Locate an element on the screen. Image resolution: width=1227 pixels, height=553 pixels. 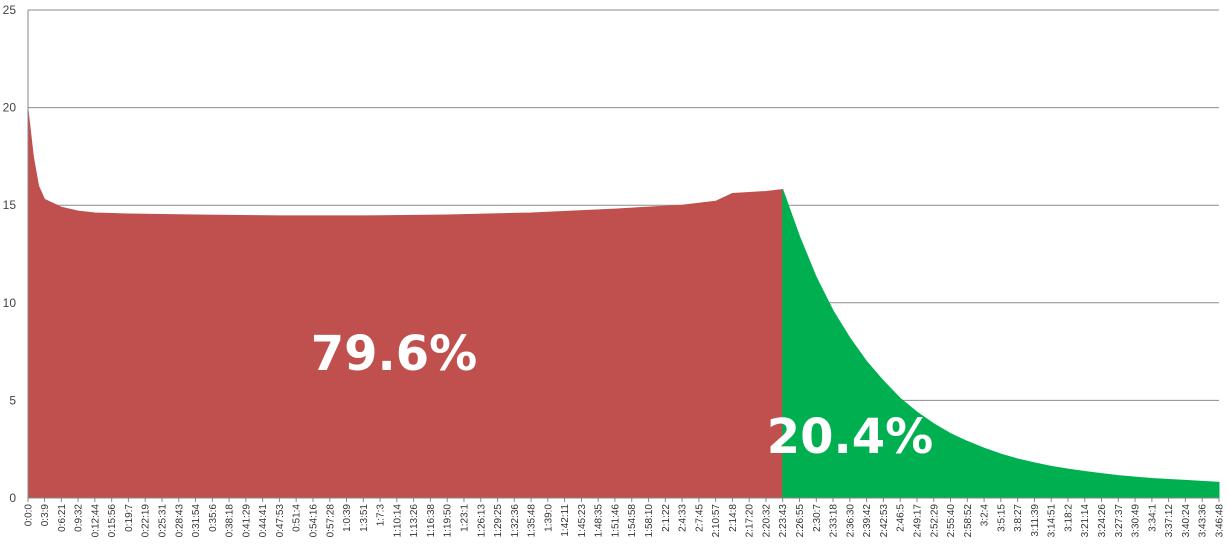
x-tick-label: 1:26:13 is located at coordinates (481, 521).